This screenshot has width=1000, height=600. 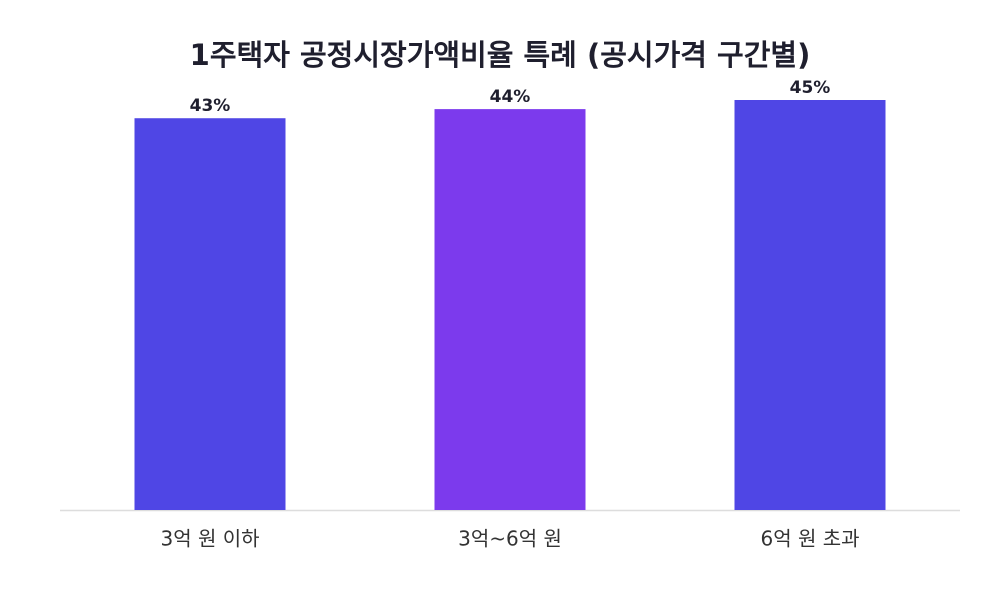 What do you see at coordinates (809, 539) in the screenshot?
I see `x-tick-label: 6억 원 초과` at bounding box center [809, 539].